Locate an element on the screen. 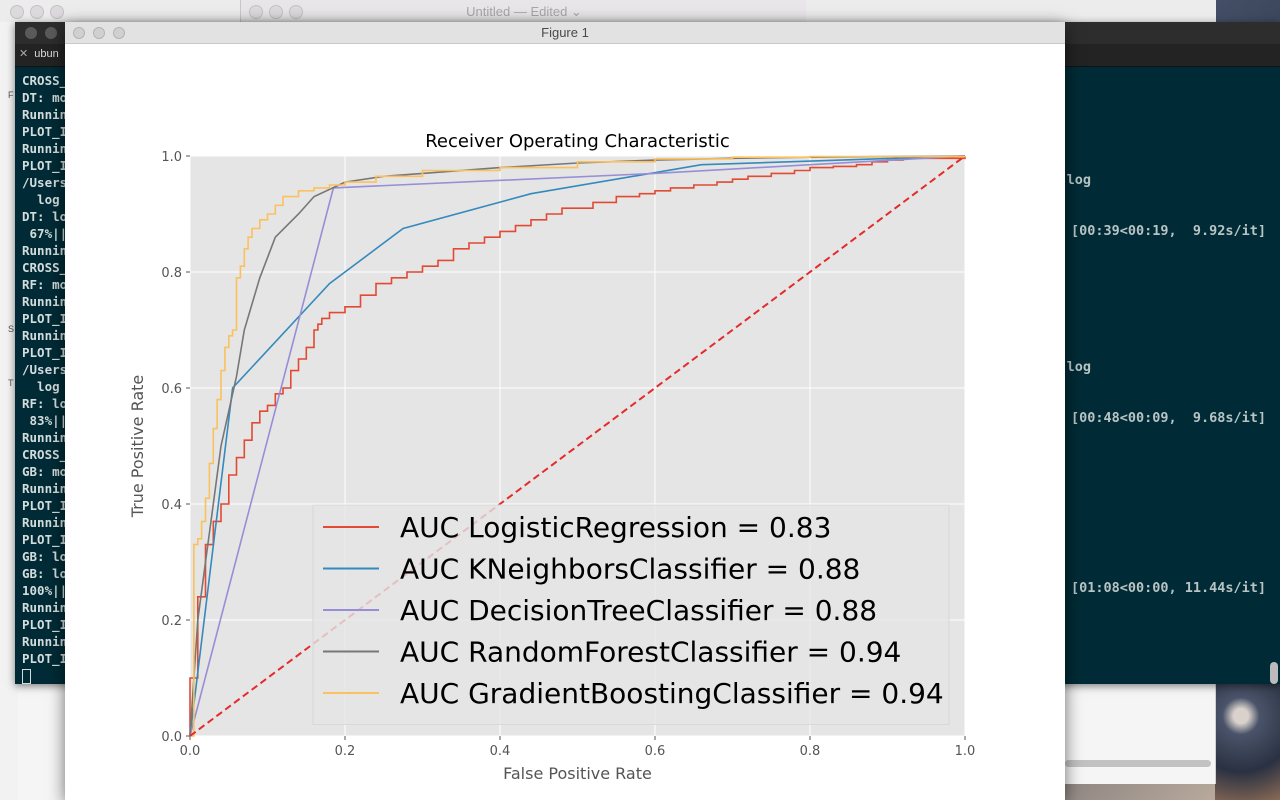  y-axis-label: True Positive Rate is located at coordinates (137, 447).